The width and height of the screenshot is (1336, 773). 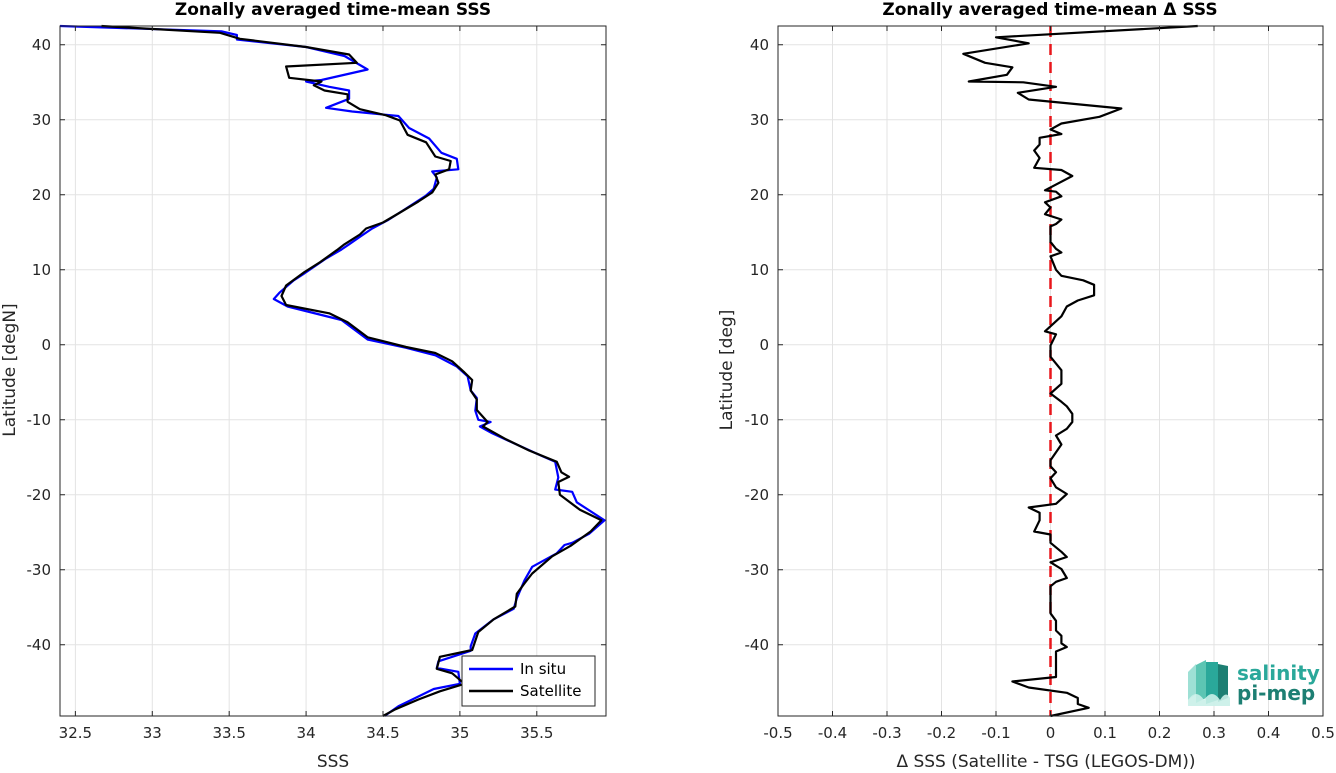 I want to click on legend-box, so click(x=528, y=681).